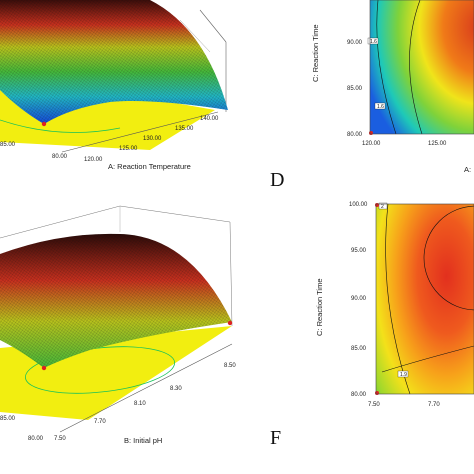 The height and width of the screenshot is (474, 474). What do you see at coordinates (404, 405) in the screenshot?
I see `x-ticks: 7.50 7.70` at bounding box center [404, 405].